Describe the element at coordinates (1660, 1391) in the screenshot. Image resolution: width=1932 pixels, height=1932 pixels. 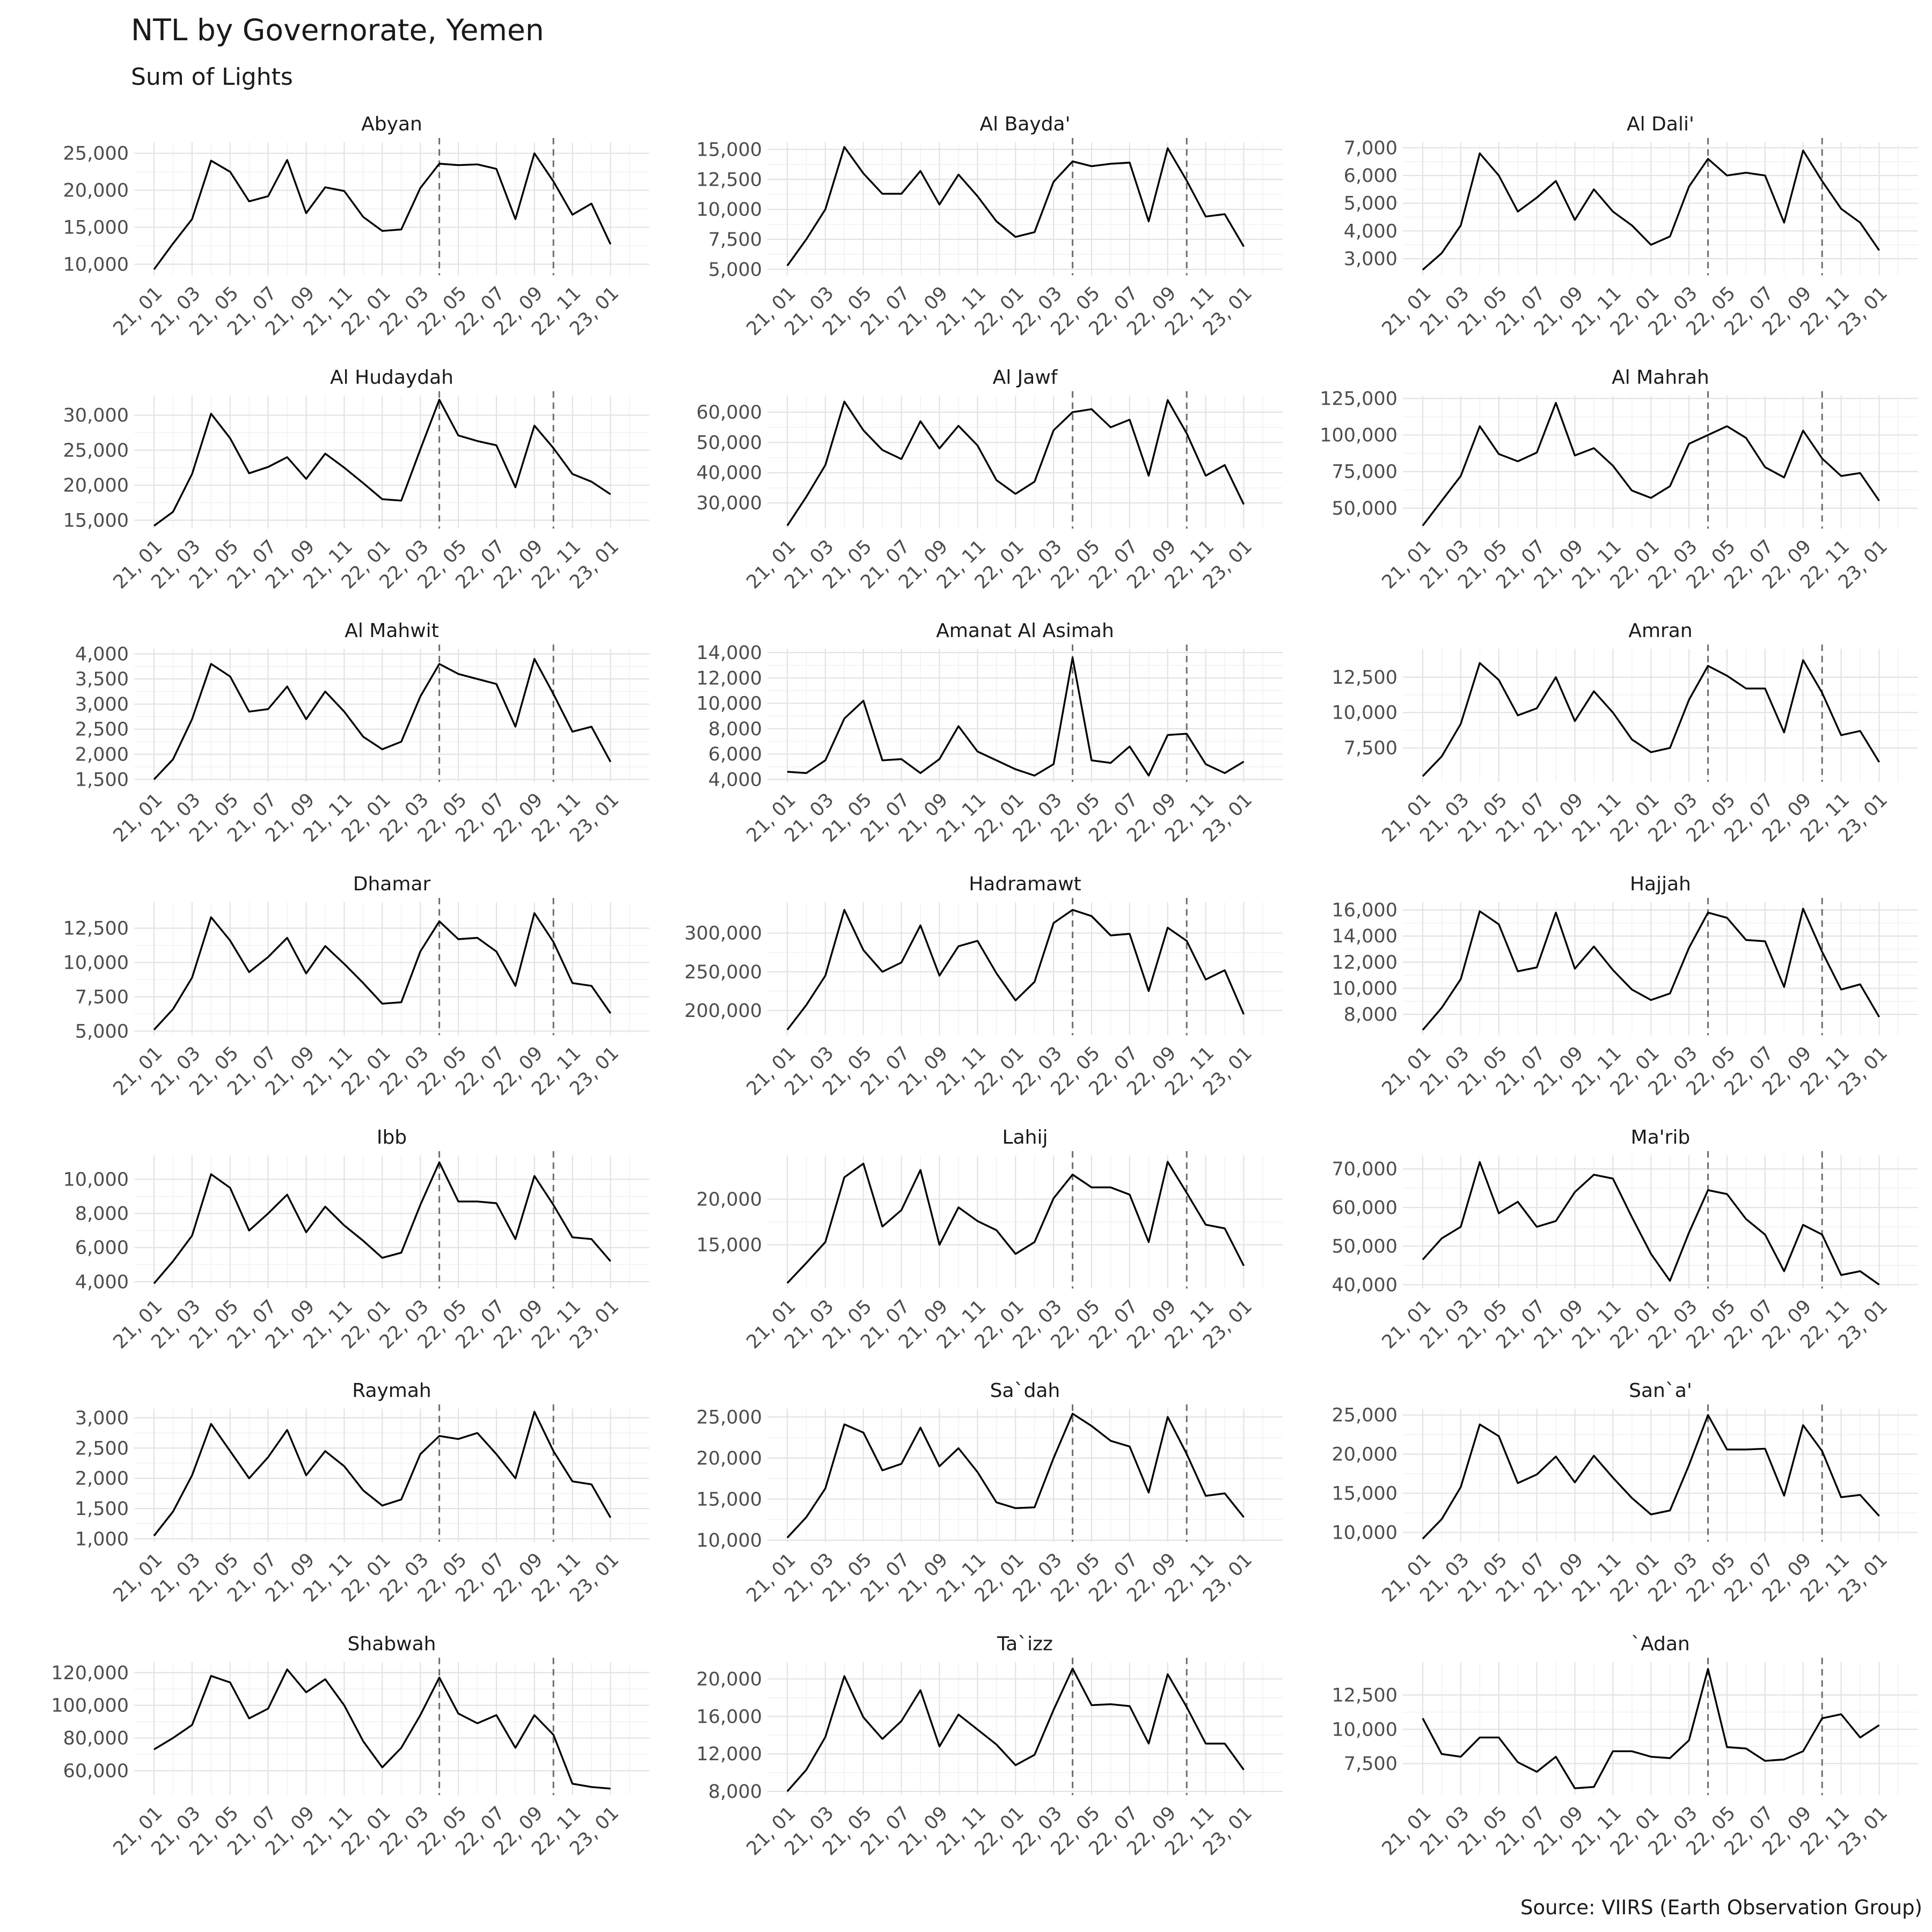
I see `facet-title: San`a'` at that location.